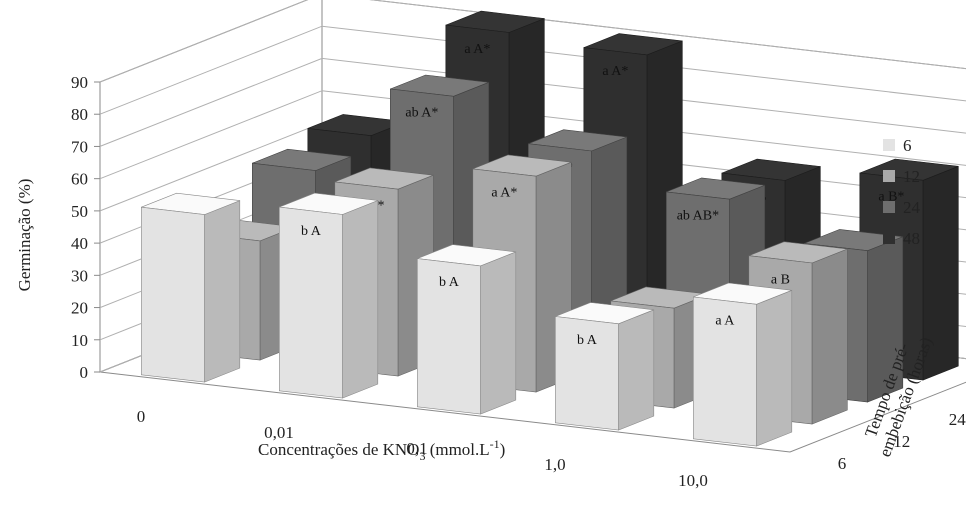 This screenshot has width=966, height=505. Describe the element at coordinates (780, 279) in the screenshot. I see `bar-data-label: a B` at that location.